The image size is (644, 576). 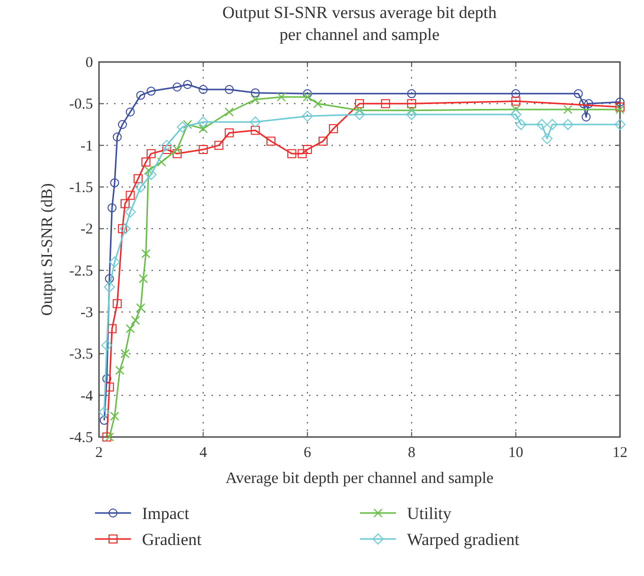 What do you see at coordinates (359, 478) in the screenshot?
I see `x-axis-title: Average bit depth per channel and sample` at bounding box center [359, 478].